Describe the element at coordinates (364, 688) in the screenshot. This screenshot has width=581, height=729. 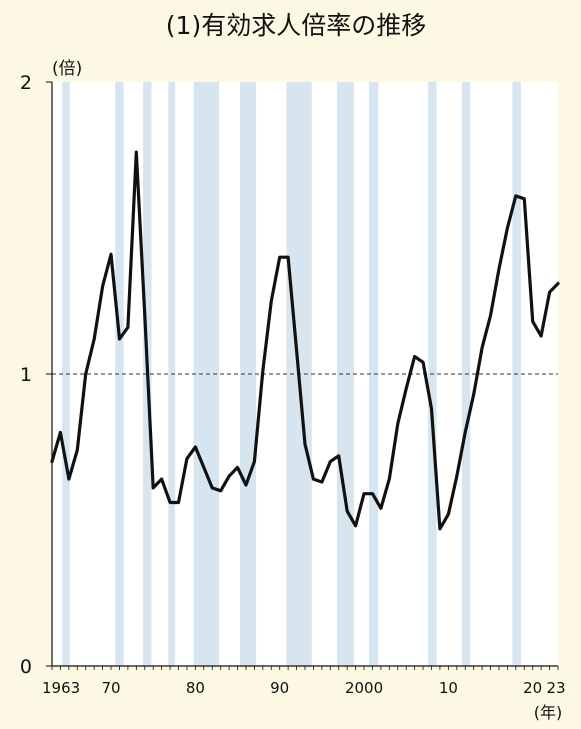
I see `x-tick-label: 2000` at that location.